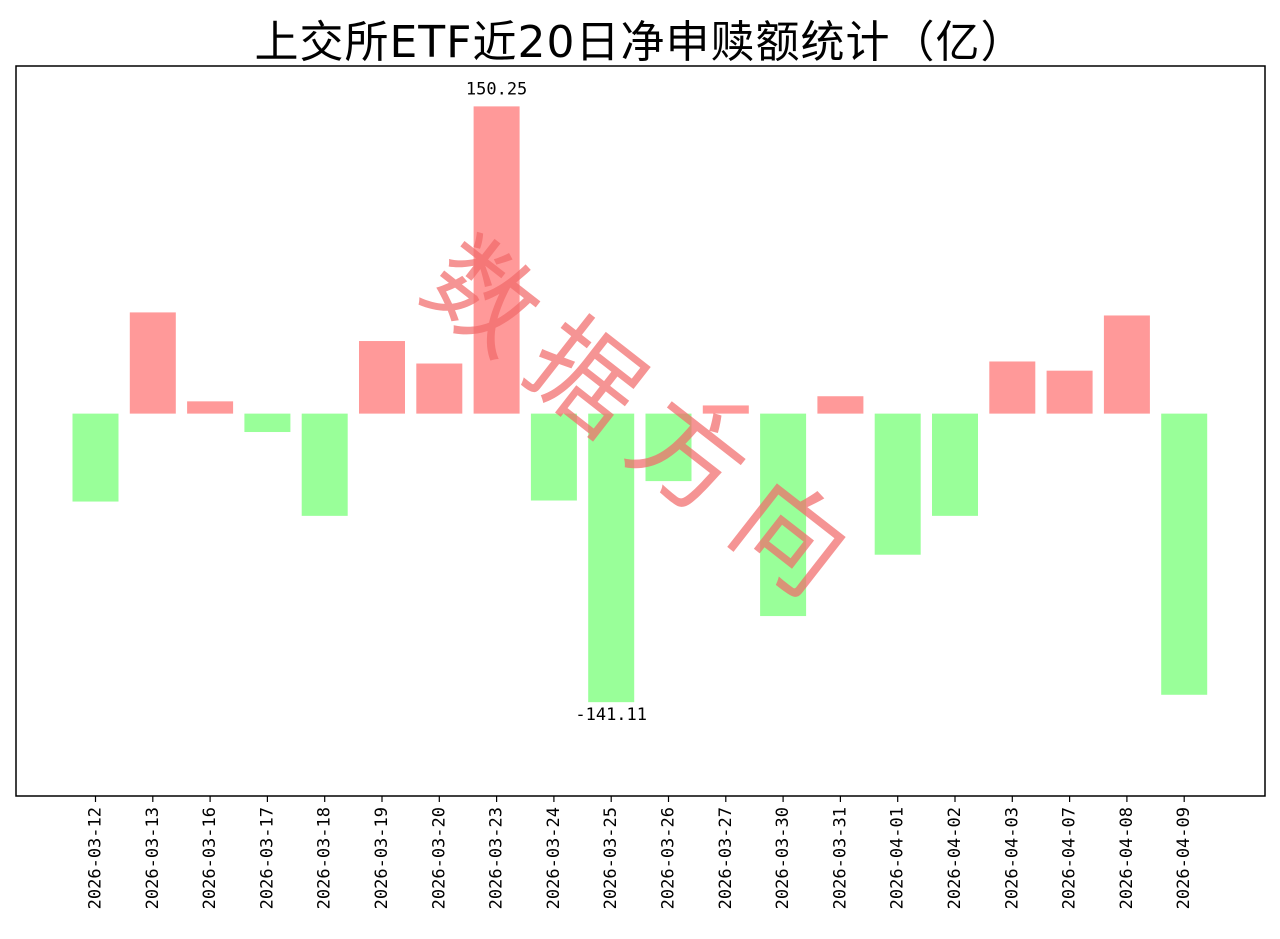 The width and height of the screenshot is (1280, 939). Describe the element at coordinates (611, 715) in the screenshot. I see `data-label: -141.11` at that location.